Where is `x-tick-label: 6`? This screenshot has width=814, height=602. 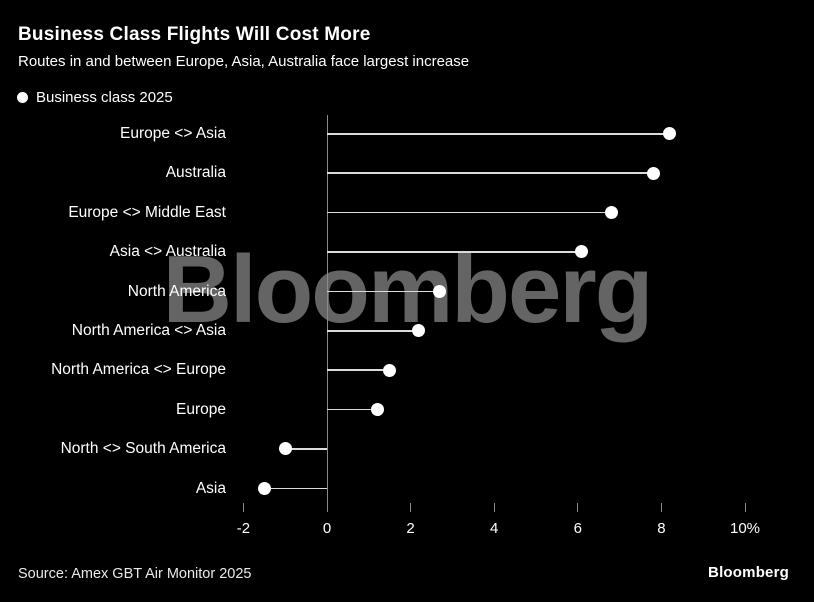 x-tick-label: 6 is located at coordinates (577, 528).